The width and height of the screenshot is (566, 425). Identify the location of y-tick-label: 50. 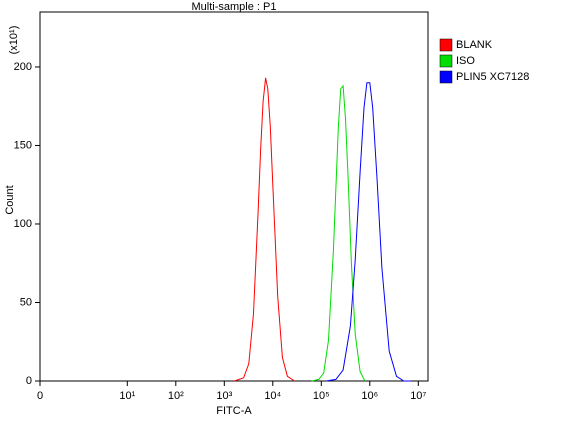
(26, 302).